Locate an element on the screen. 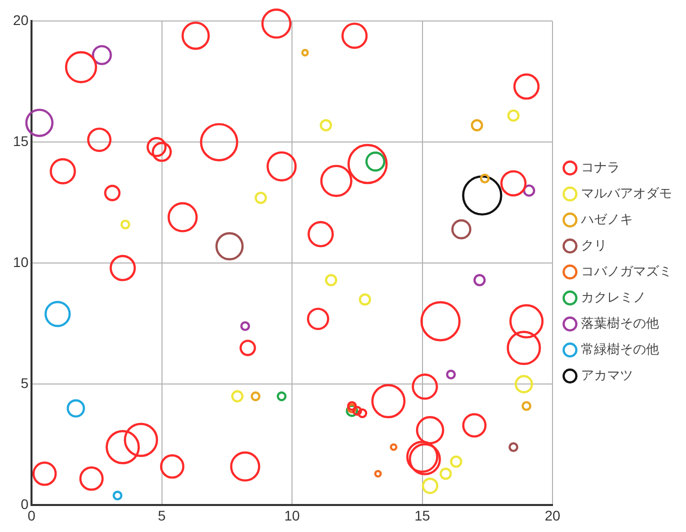  y-tick-label: 15 is located at coordinates (20, 141).